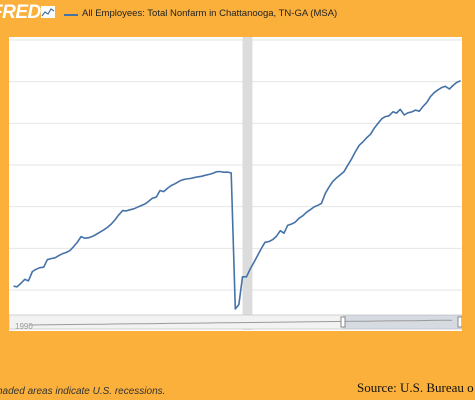 This screenshot has width=475, height=400. What do you see at coordinates (240, 322) in the screenshot?
I see `navigator-line` at bounding box center [240, 322].